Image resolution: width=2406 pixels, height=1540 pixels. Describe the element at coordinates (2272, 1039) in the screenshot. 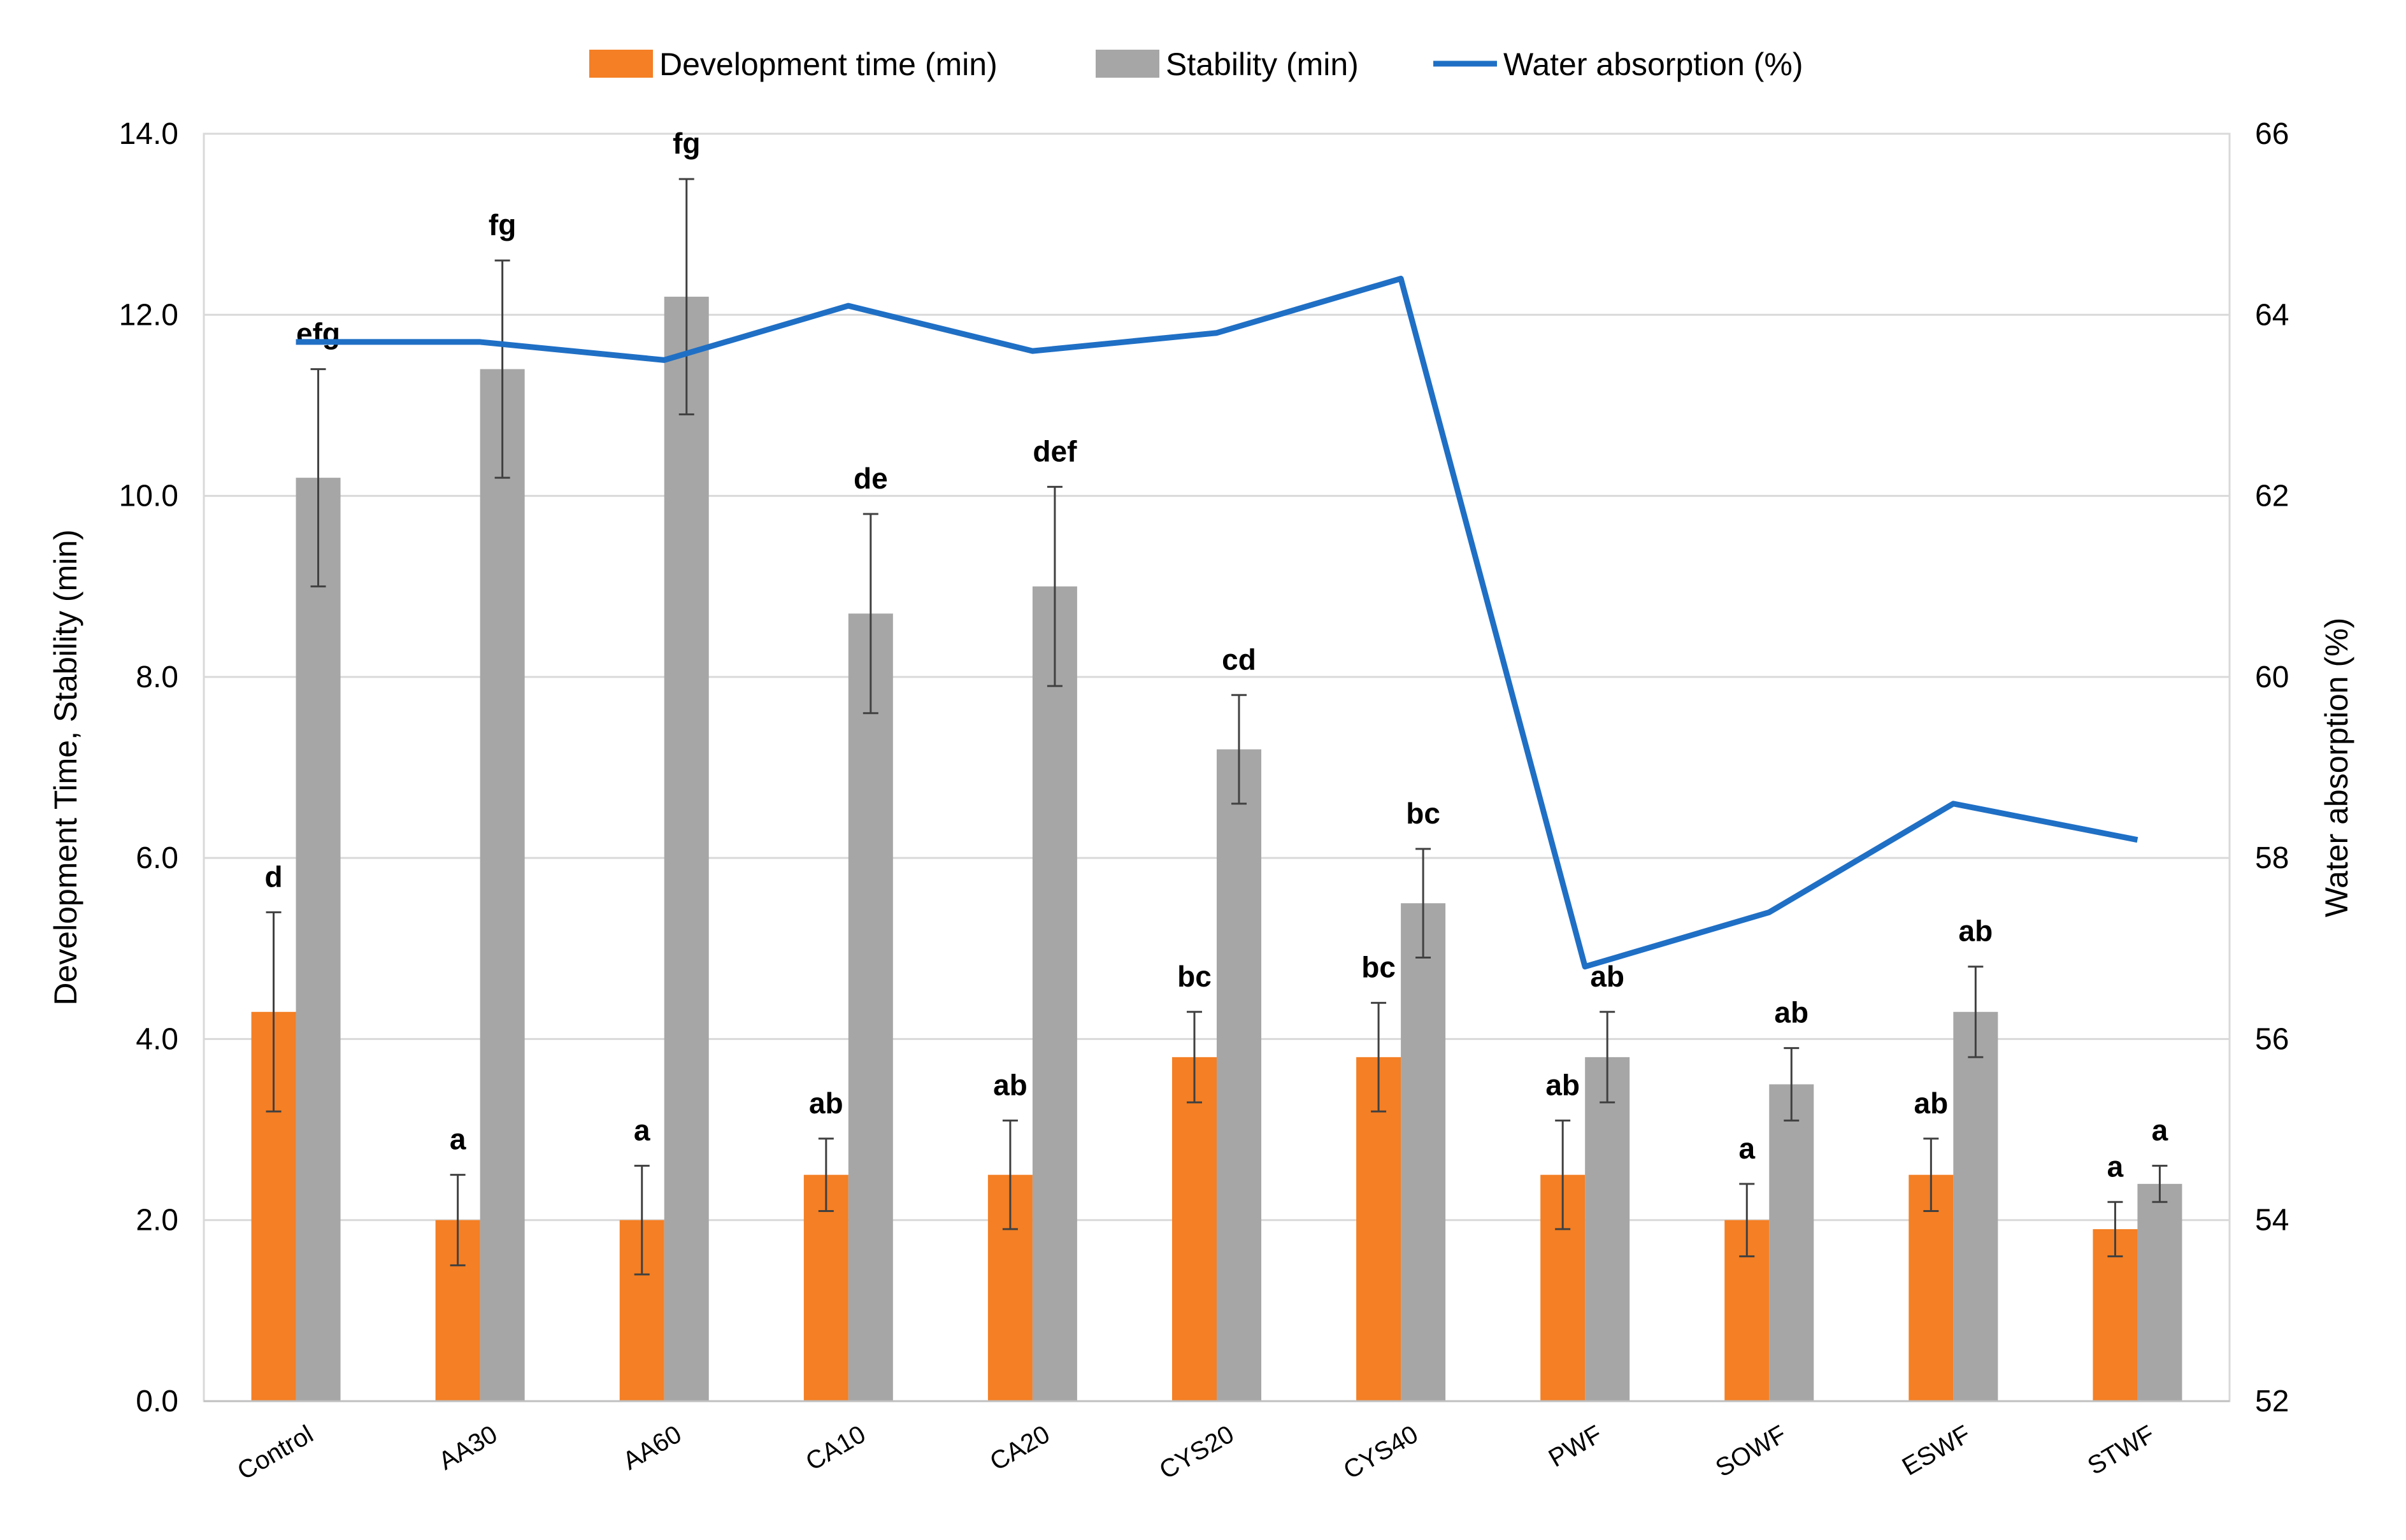

I see `y-right-tick-label: 56` at that location.